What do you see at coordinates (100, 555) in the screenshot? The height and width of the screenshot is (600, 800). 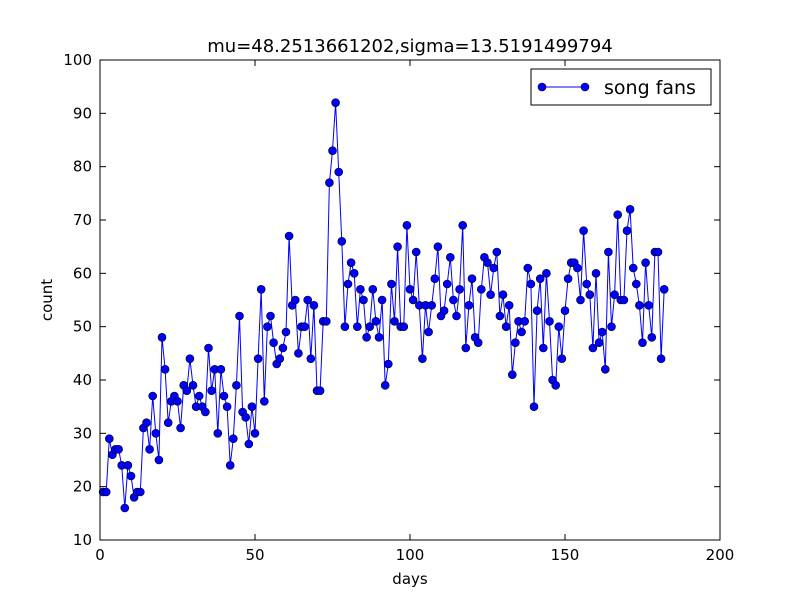 I see `x-tick-label: 0` at bounding box center [100, 555].